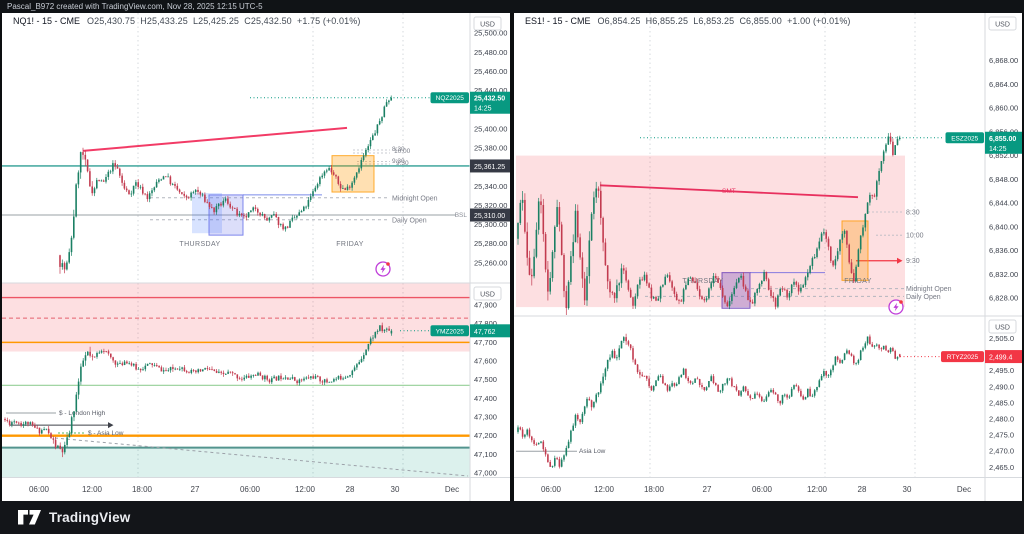  Describe the element at coordinates (225, 184) in the screenshot. I see `candles-nq` at that location.